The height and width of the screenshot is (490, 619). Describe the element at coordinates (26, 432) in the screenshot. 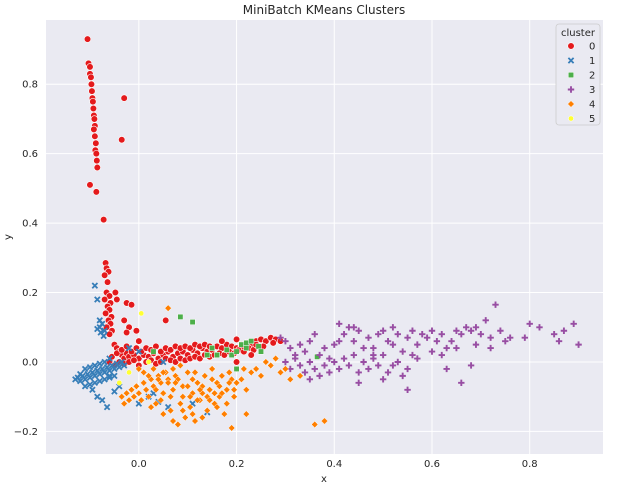

I see `y-tick-label: −0.2` at that location.